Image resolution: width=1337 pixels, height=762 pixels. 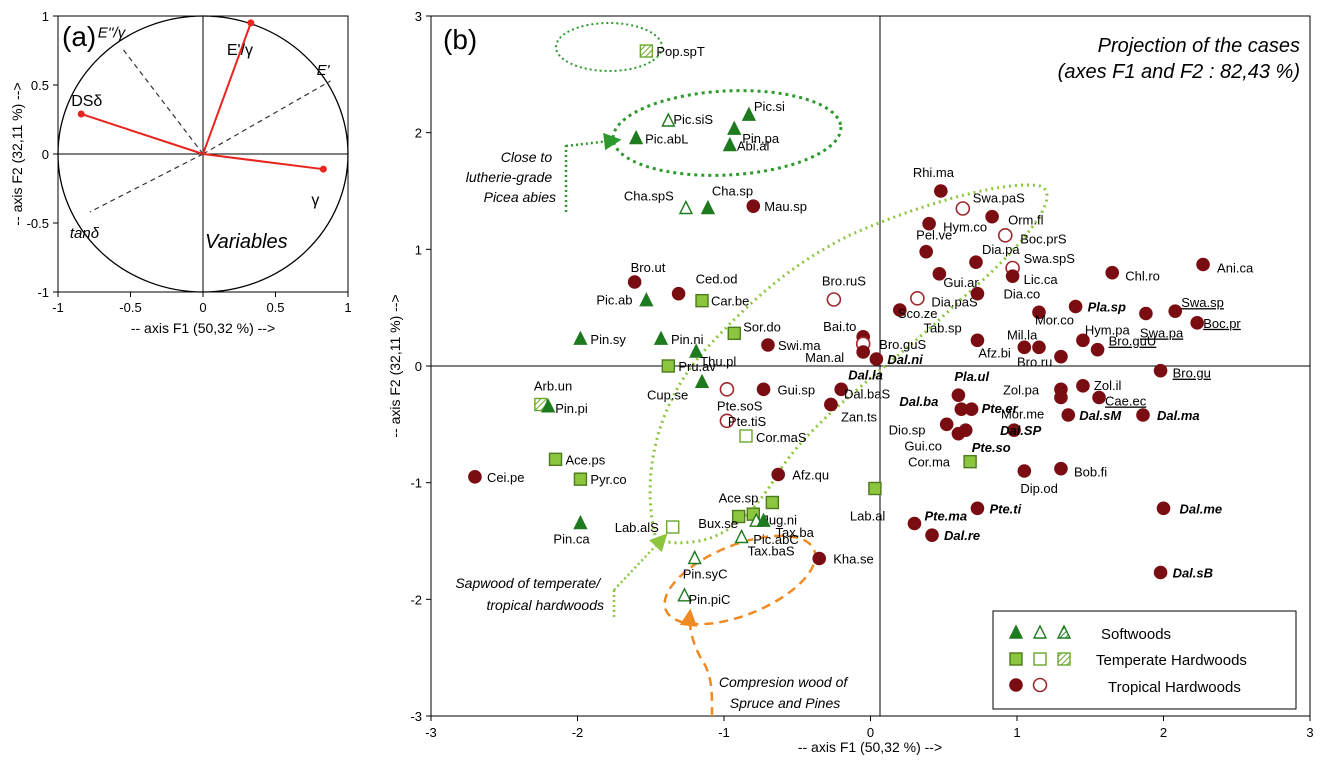 I want to click on legend-marker-tri-hatched, so click(x=1064, y=631).